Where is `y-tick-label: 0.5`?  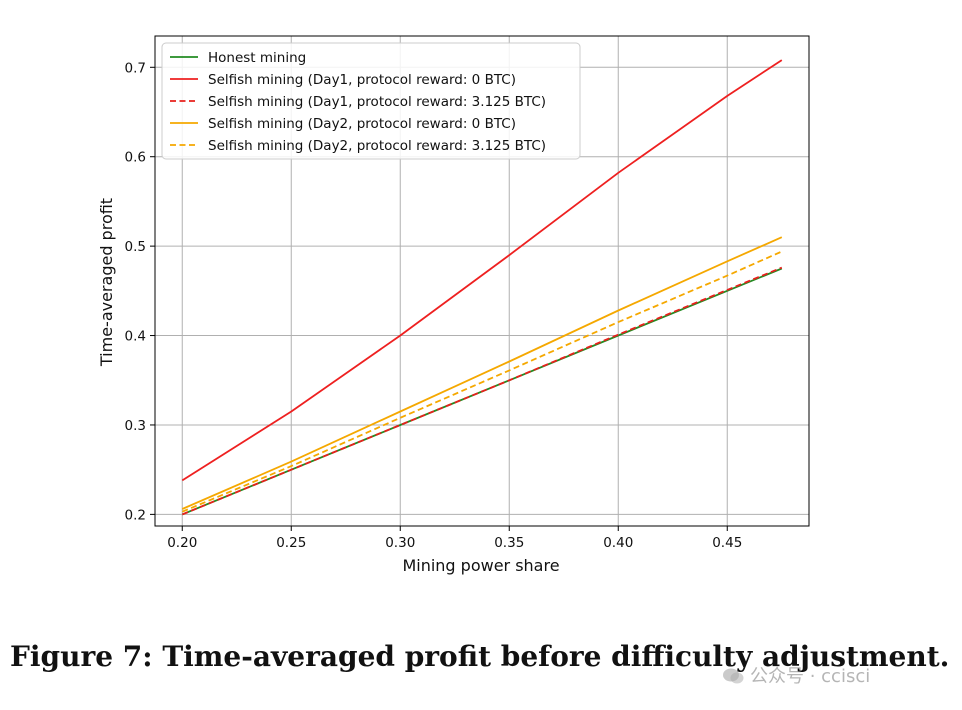 y-tick-label: 0.5 is located at coordinates (135, 247).